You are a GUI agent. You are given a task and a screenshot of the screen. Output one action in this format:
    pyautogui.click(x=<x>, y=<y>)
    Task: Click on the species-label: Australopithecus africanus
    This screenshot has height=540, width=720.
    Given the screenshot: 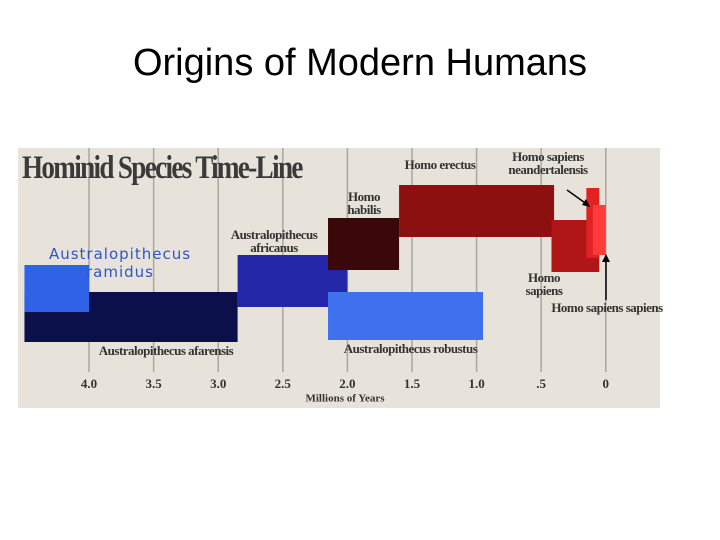 What is the action you would take?
    pyautogui.click(x=274, y=241)
    